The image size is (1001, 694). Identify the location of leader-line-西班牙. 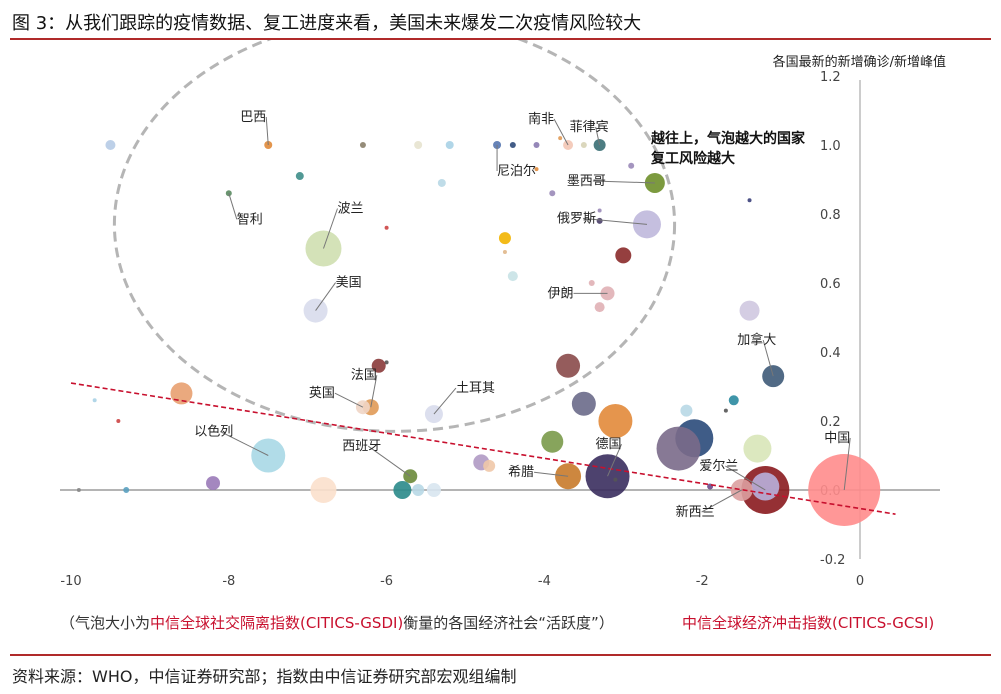
(389, 461).